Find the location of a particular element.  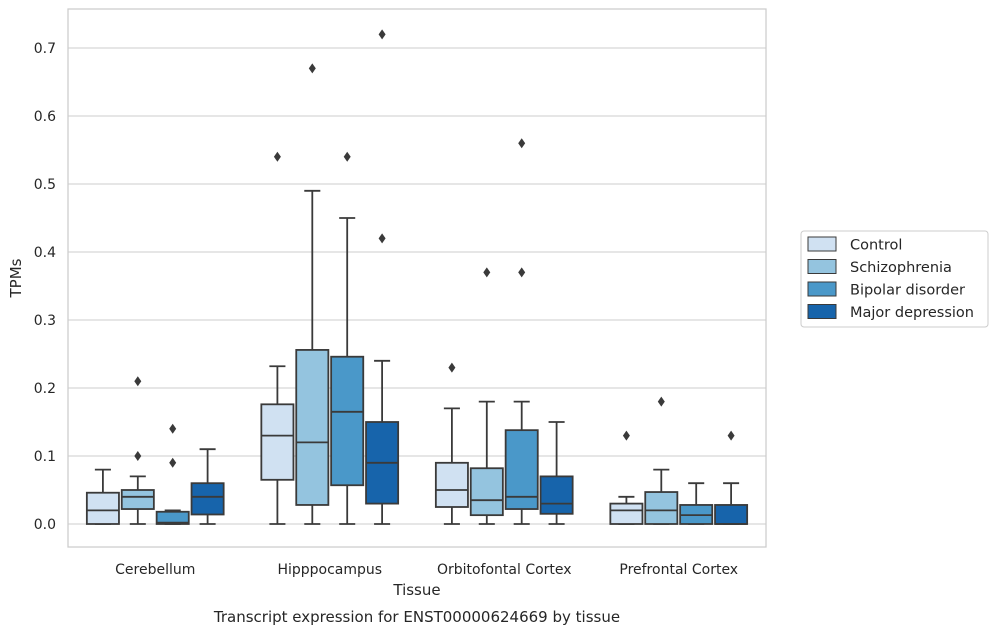

legend-label: Schizophrenia is located at coordinates (901, 268).